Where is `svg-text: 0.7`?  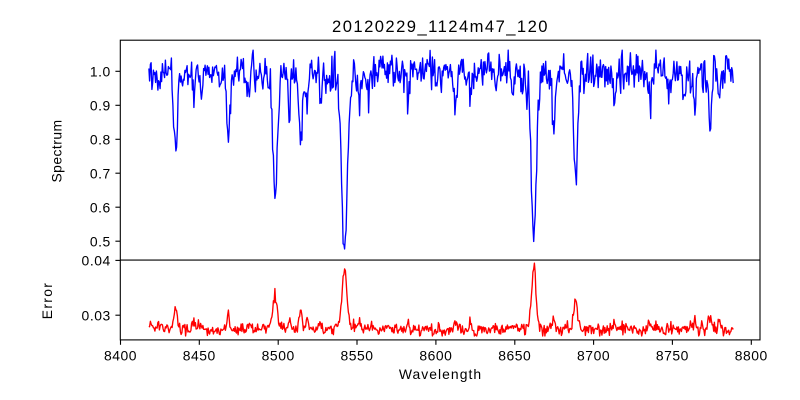 svg-text: 0.7 is located at coordinates (100, 173).